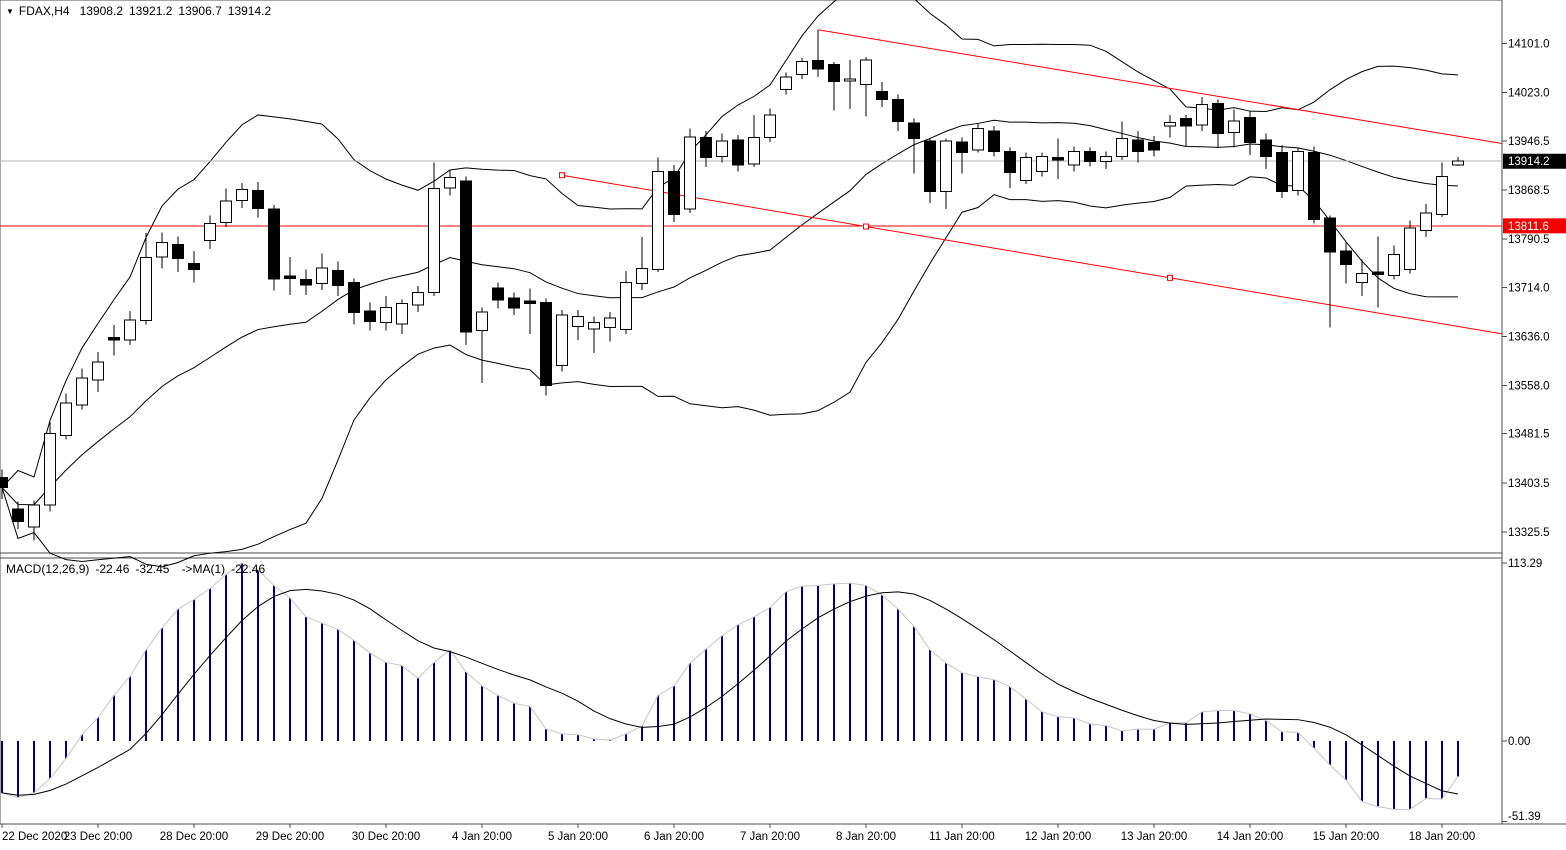 The width and height of the screenshot is (1566, 850). I want to click on macd-value: -22.46, so click(112, 569).